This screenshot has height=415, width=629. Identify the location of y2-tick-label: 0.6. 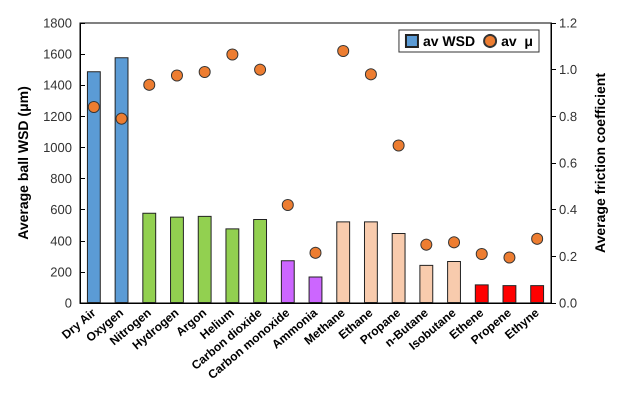
(568, 163).